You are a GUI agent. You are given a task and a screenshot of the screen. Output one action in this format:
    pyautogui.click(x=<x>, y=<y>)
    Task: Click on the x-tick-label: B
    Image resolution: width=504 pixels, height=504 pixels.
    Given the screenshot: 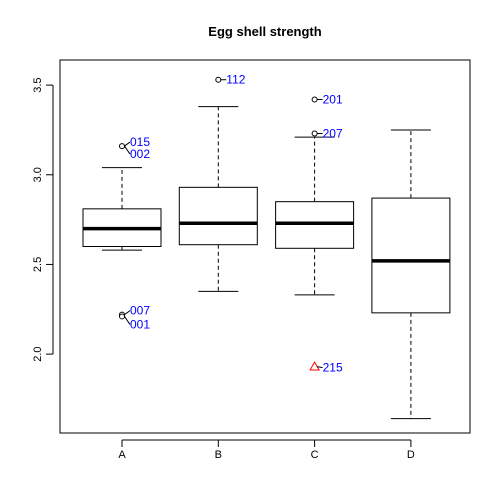 What is the action you would take?
    pyautogui.click(x=218, y=455)
    